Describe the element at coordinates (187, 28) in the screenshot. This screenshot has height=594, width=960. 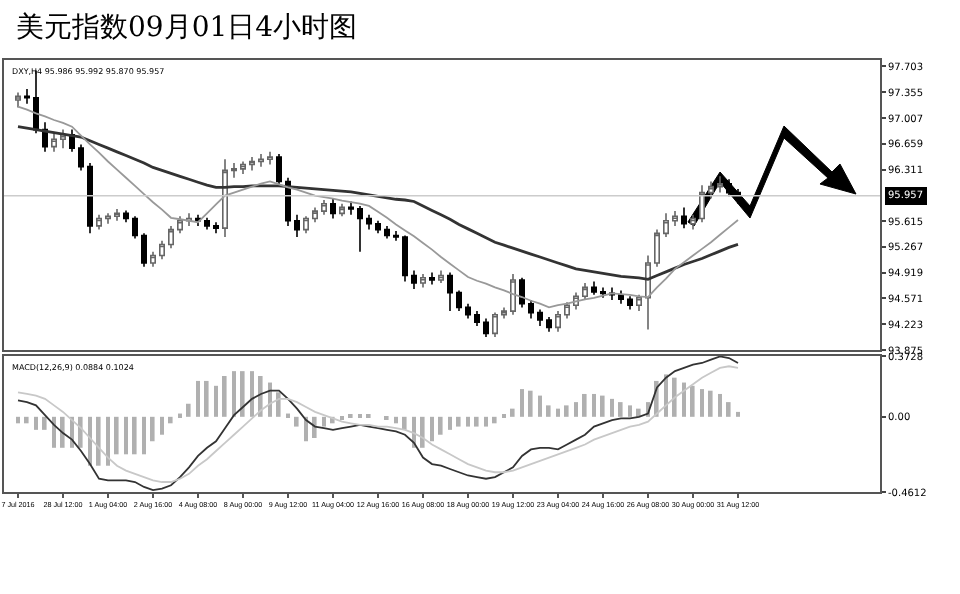
I see `chart-title: 美元指数09月01日4小时图` at that location.